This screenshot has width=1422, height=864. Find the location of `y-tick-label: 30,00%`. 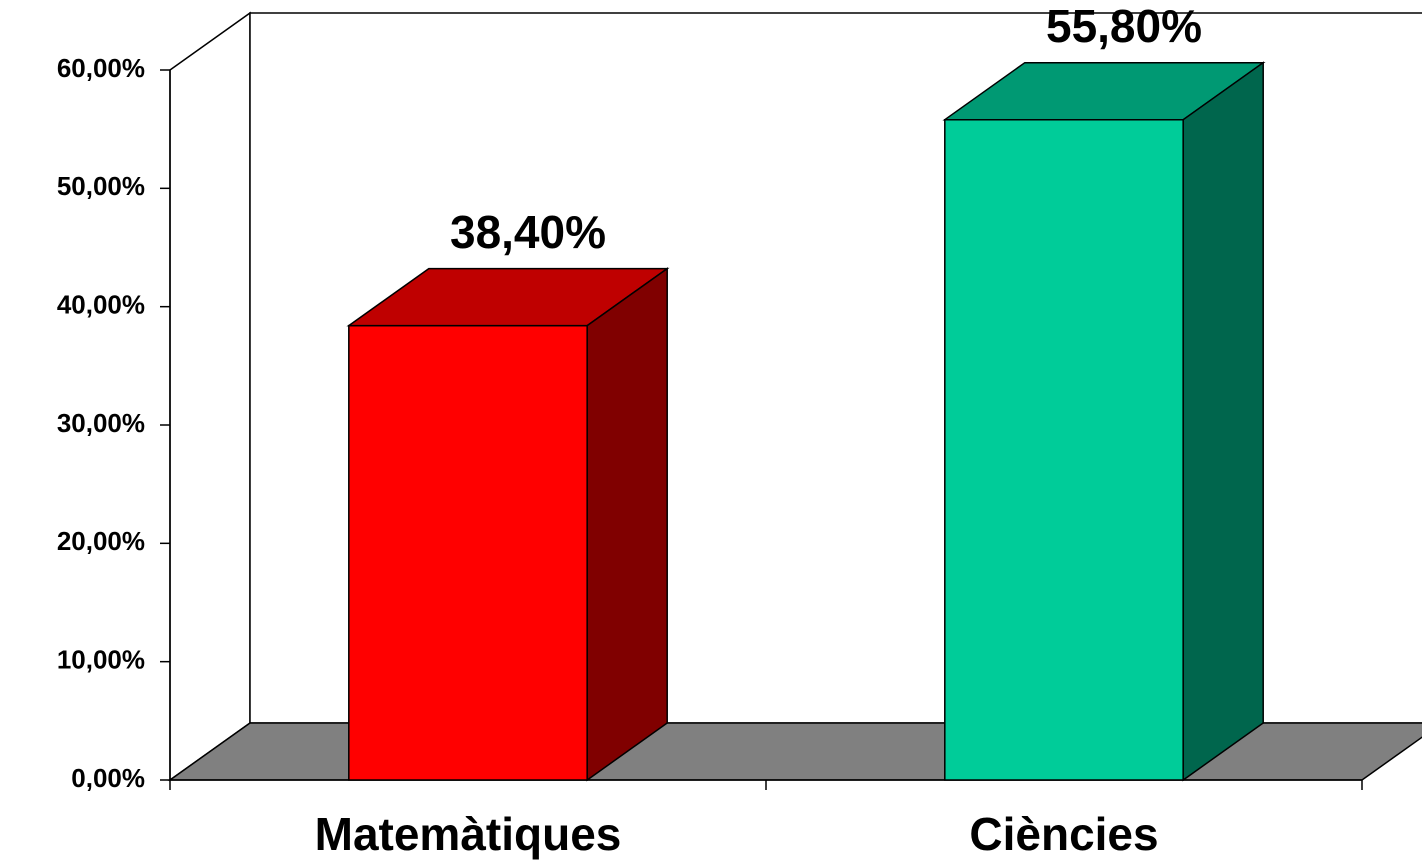

y-tick-label: 30,00% is located at coordinates (101, 423).